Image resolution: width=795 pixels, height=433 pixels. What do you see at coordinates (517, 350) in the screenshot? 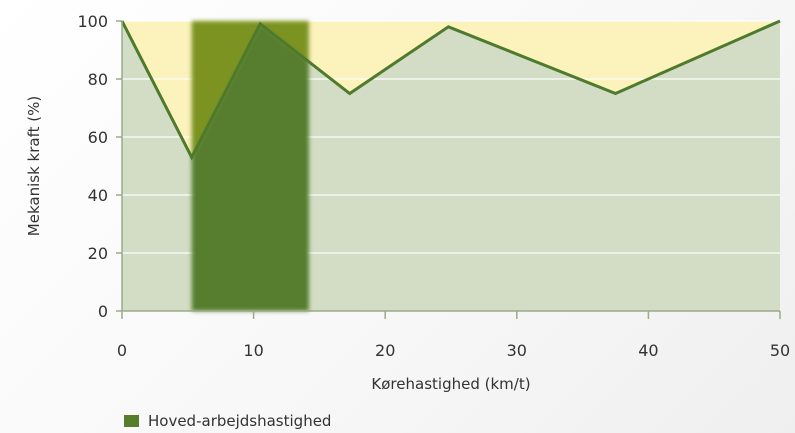
I see `x-tick-label: 30` at bounding box center [517, 350].